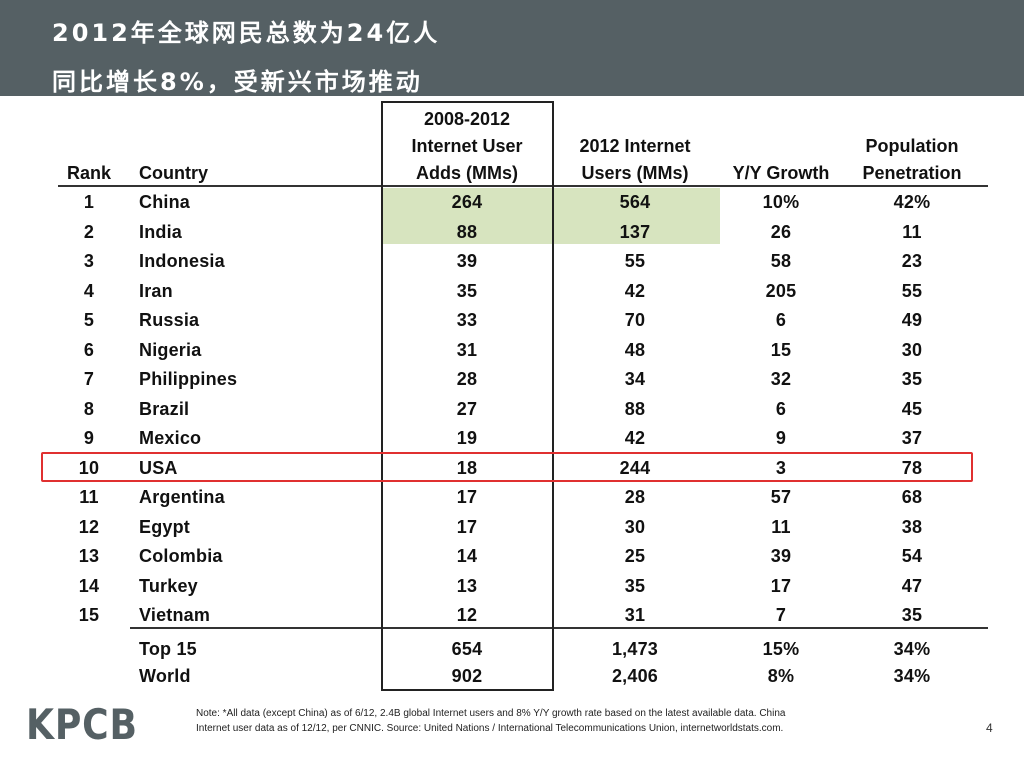  I want to click on growth-cell: 26, so click(781, 232).